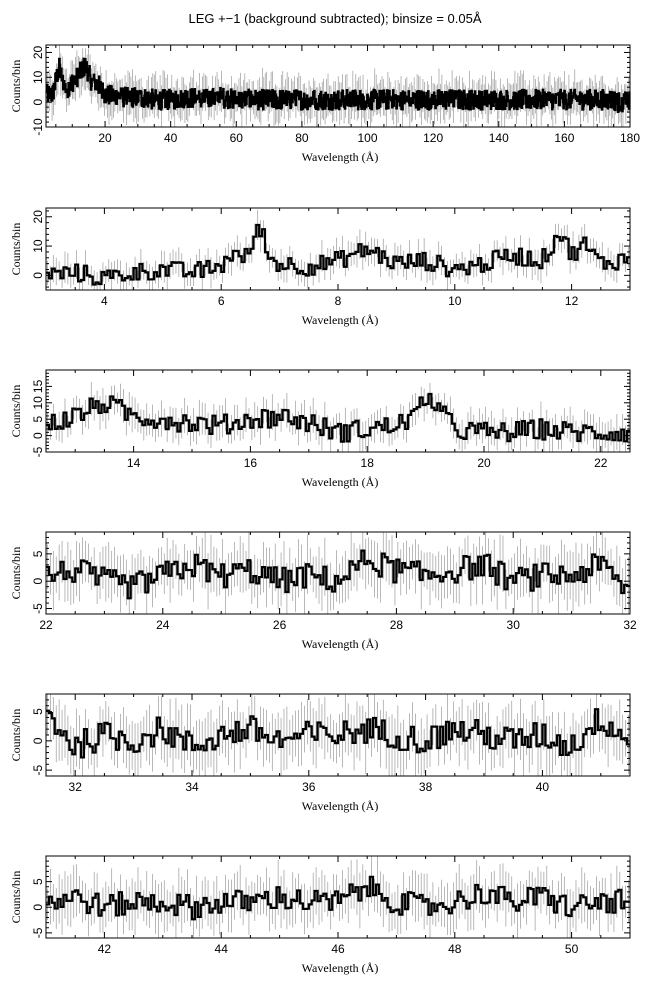 The height and width of the screenshot is (989, 652). What do you see at coordinates (433, 138) in the screenshot?
I see `x-tick-label: 120` at bounding box center [433, 138].